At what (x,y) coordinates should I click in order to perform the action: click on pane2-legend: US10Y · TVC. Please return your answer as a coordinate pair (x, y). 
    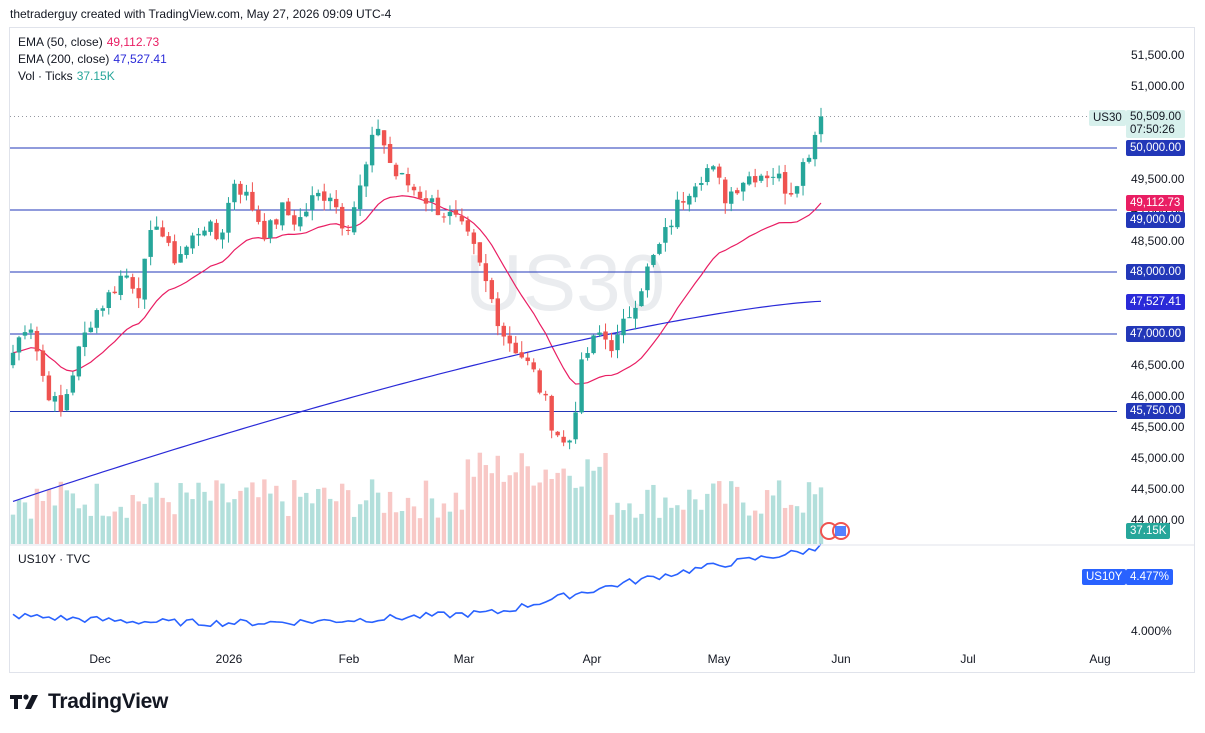
    Looking at the image, I should click on (54, 559).